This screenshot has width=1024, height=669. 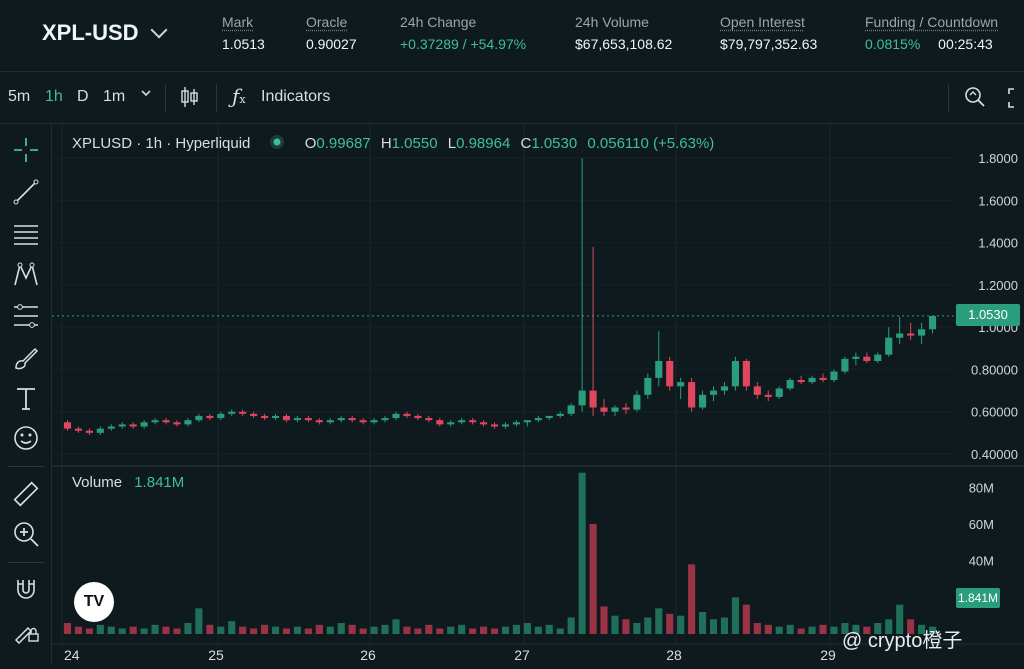 I want to click on legend-symbol: XPLUSD · 1h · Hyperliquid, so click(x=161, y=143).